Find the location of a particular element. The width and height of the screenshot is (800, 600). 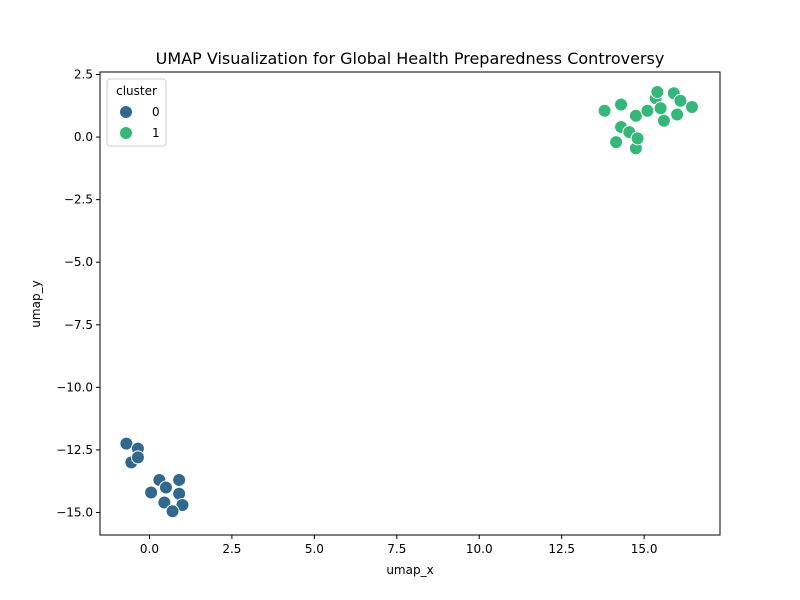

x-tick-label: 5.0 is located at coordinates (314, 549).